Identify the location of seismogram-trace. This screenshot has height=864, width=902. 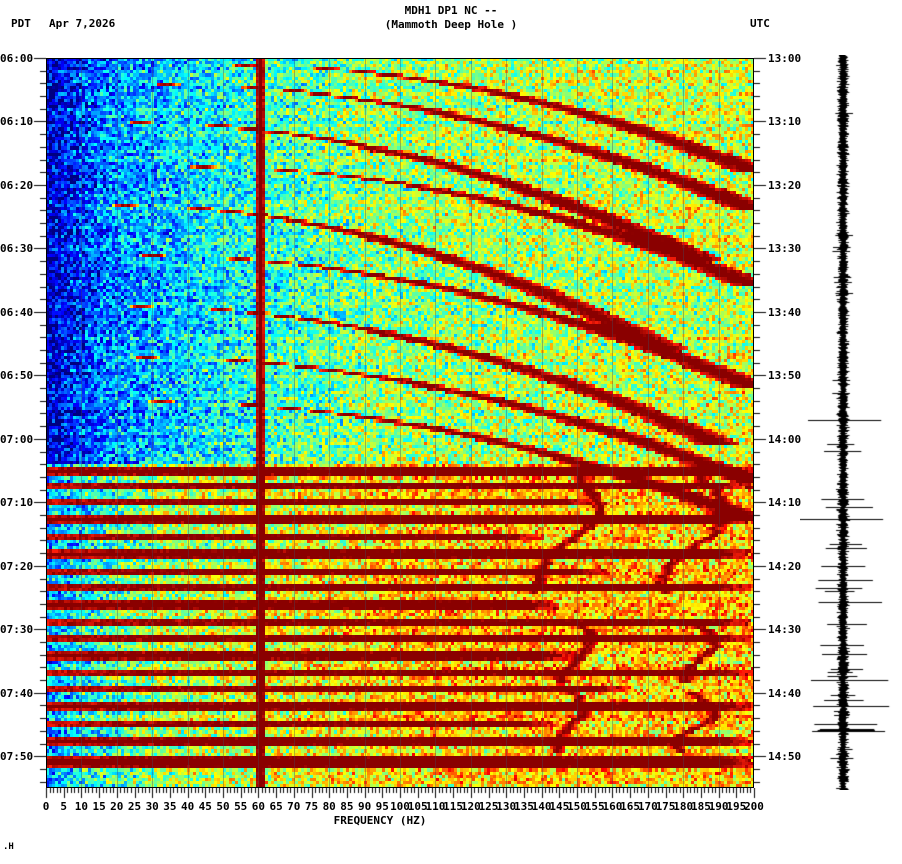
(851, 422).